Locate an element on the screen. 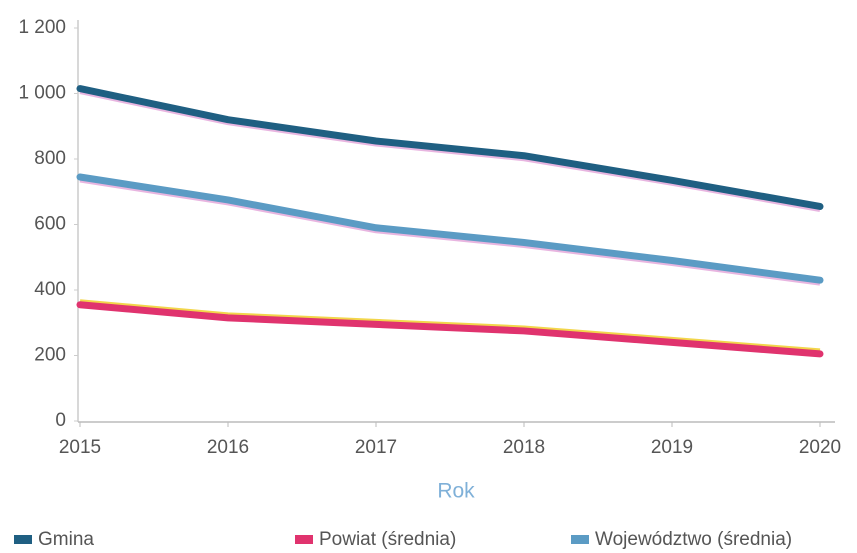 The height and width of the screenshot is (553, 857). y-tick-label: 800 is located at coordinates (50, 158).